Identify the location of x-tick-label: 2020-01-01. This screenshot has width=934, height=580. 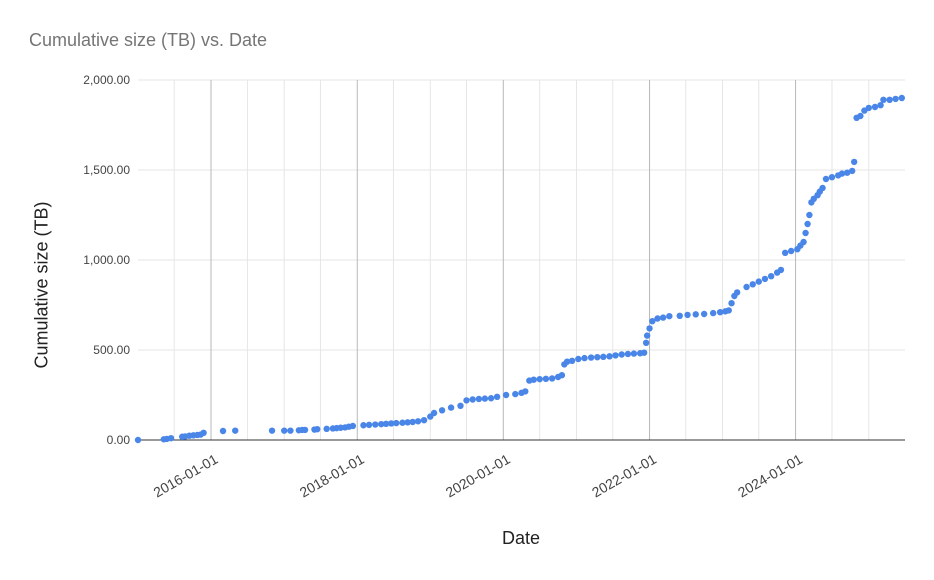
(478, 476).